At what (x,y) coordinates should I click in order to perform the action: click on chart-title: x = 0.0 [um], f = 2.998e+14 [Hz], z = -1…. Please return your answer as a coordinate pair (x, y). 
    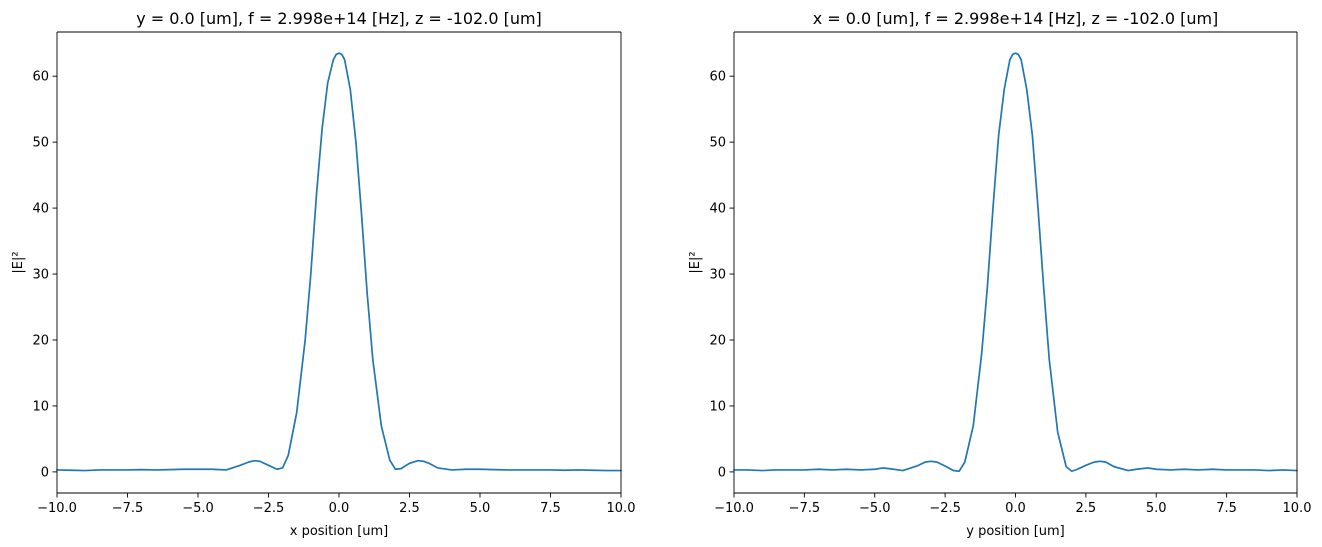
    Looking at the image, I should click on (1016, 18).